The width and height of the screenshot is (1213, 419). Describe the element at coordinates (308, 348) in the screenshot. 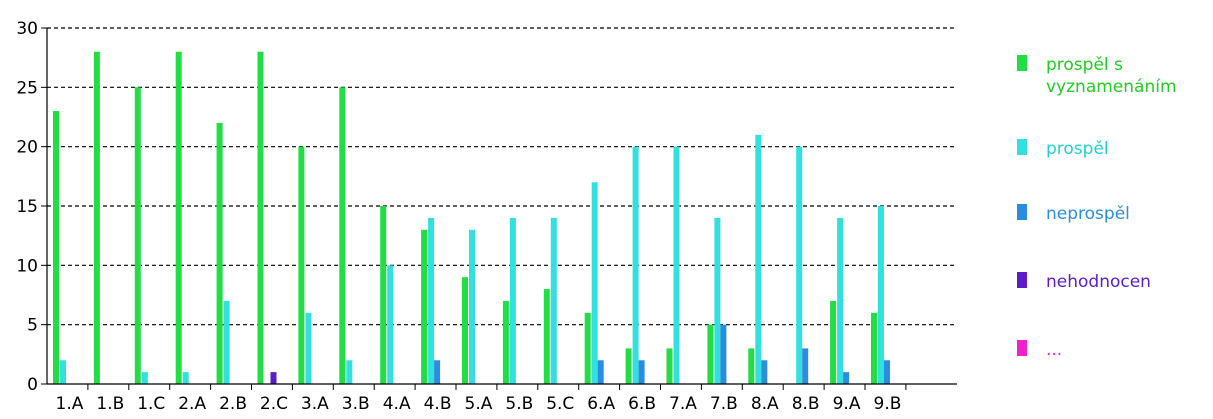

I see `bar-3.A-series-1` at that location.